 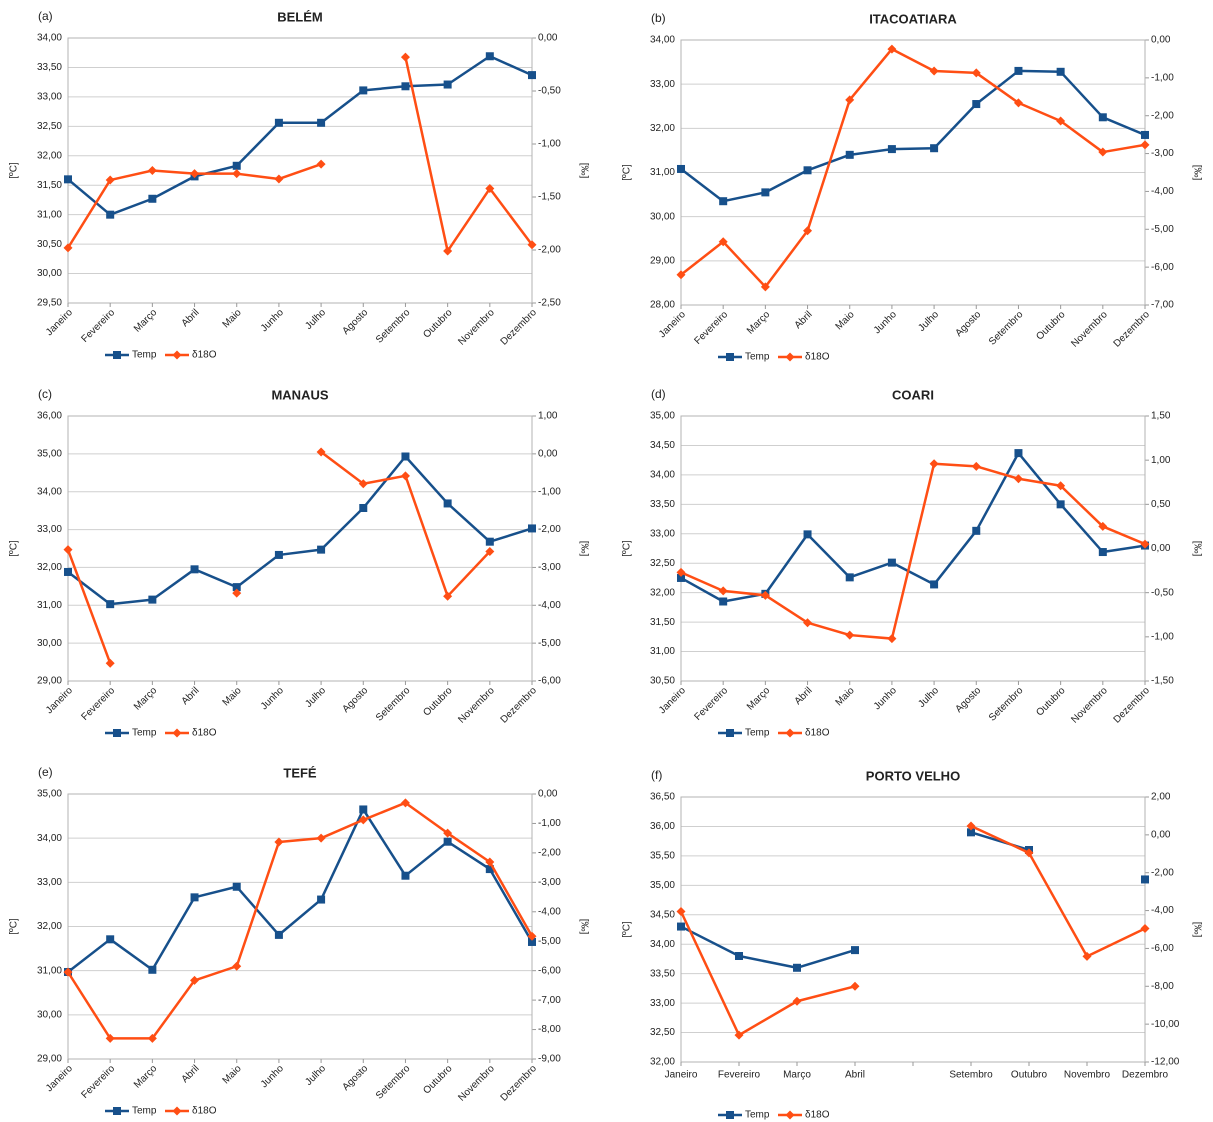 What do you see at coordinates (658, 394) in the screenshot?
I see `panel-label: (d)` at bounding box center [658, 394].